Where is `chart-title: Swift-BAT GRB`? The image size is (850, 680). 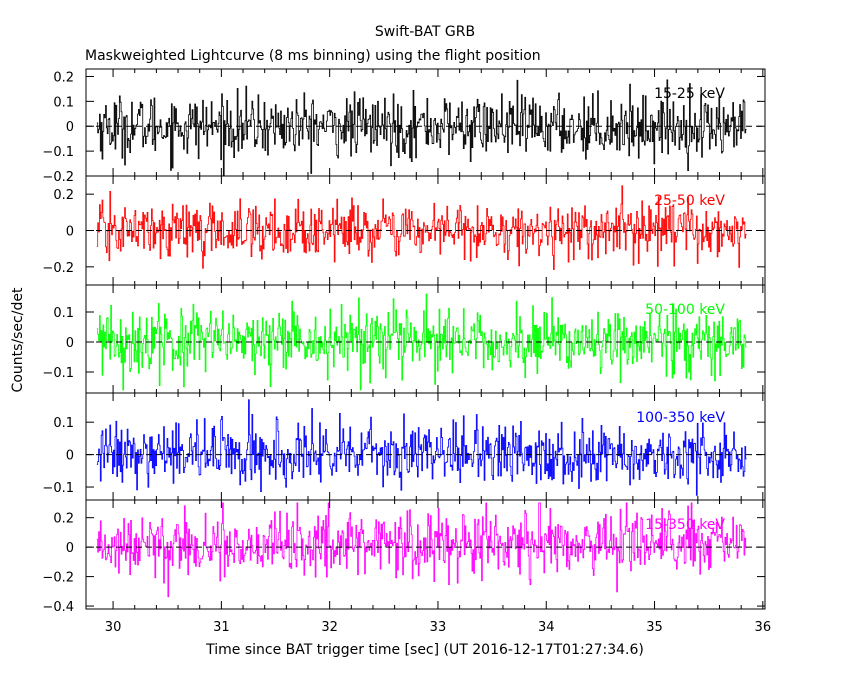
chart-title: Swift-BAT GRB is located at coordinates (425, 32).